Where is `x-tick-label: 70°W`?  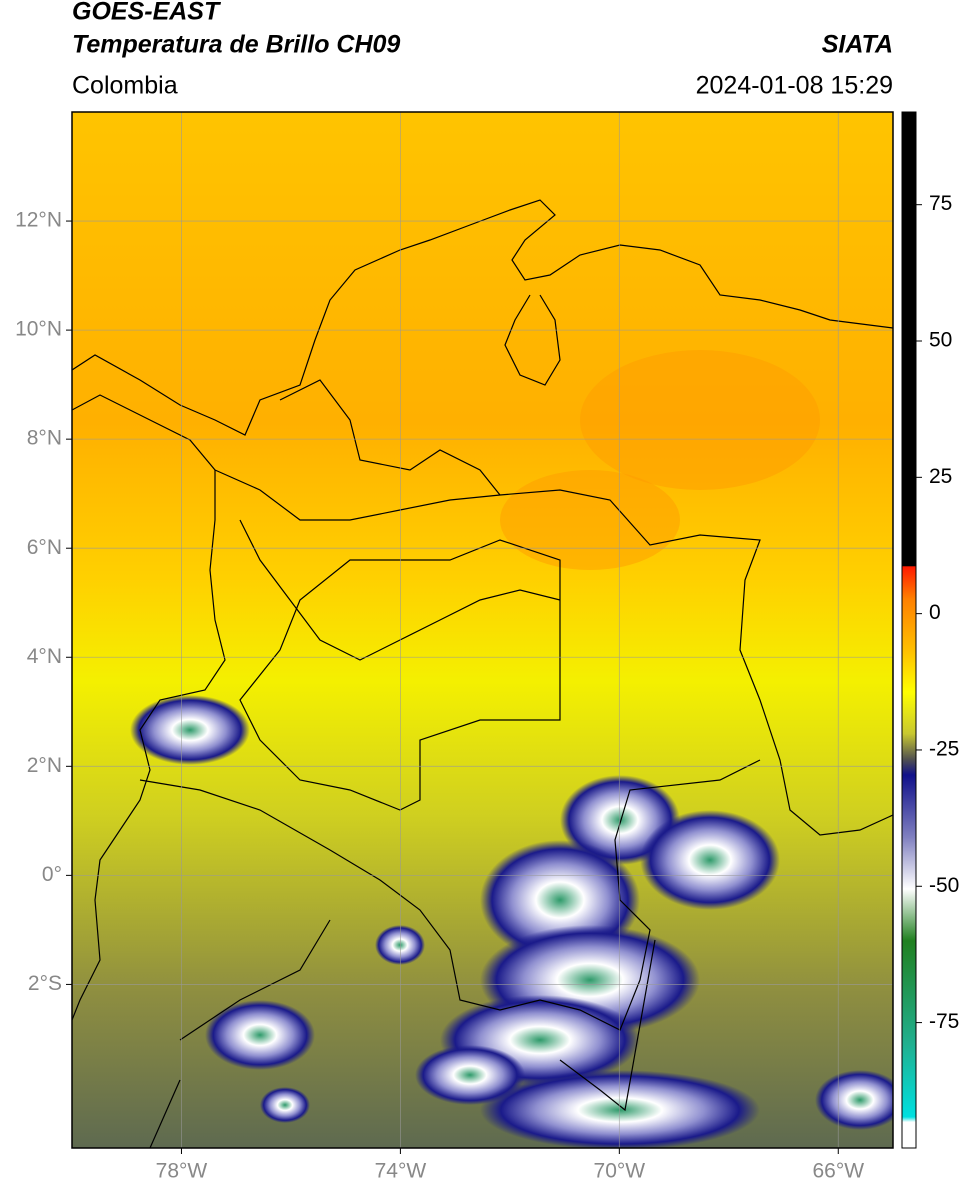
x-tick-label: 70°W is located at coordinates (620, 1171).